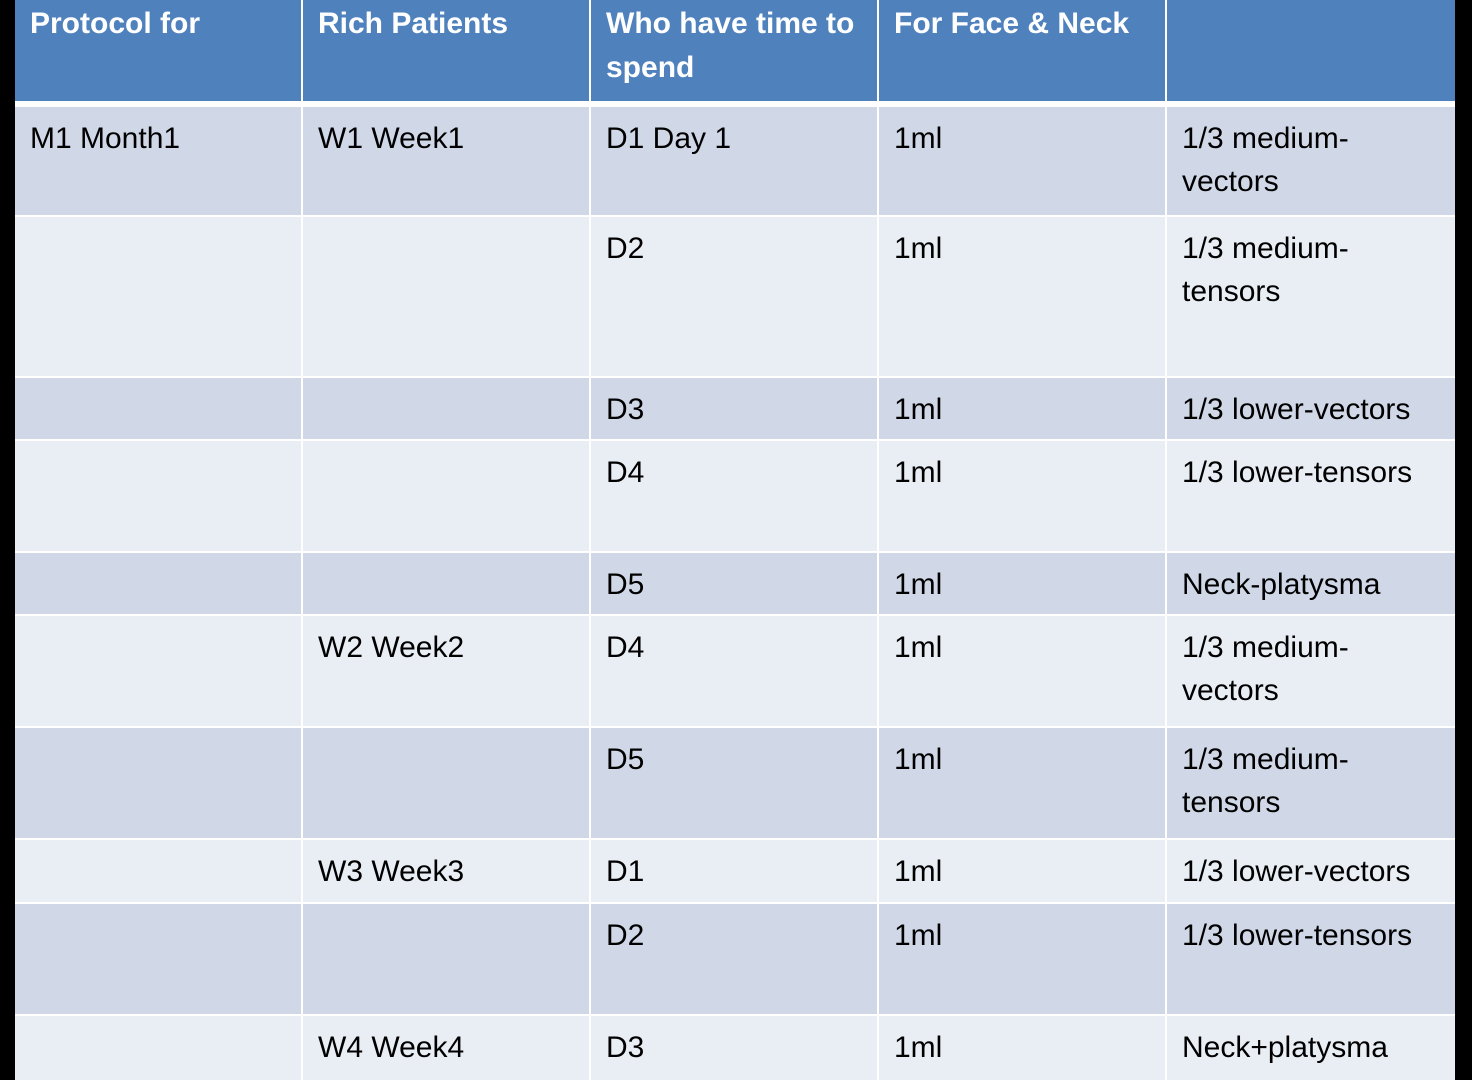 The image size is (1472, 1080). Describe the element at coordinates (446, 161) in the screenshot. I see `table-cell: W1 Week1` at that location.